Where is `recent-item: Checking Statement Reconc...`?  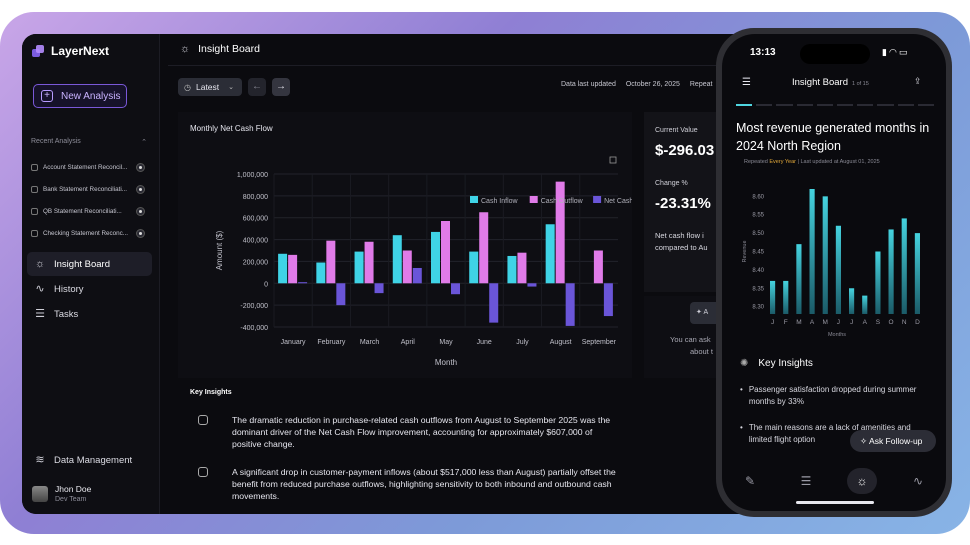
recent-item: Checking Statement Reconc... is located at coordinates (90, 233).